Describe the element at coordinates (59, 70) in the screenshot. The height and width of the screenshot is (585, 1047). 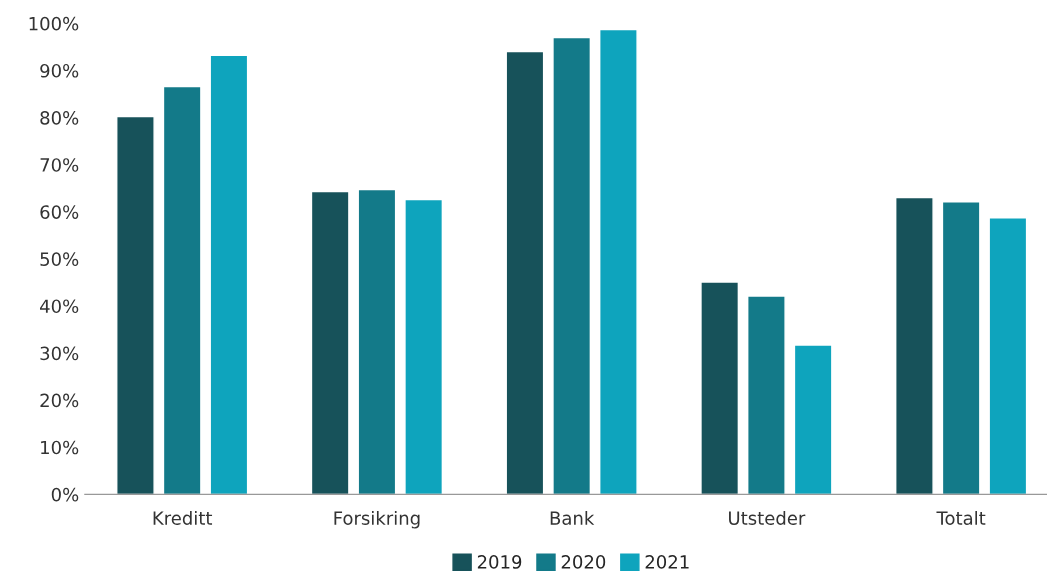
I see `y-tick-label: 90%` at that location.